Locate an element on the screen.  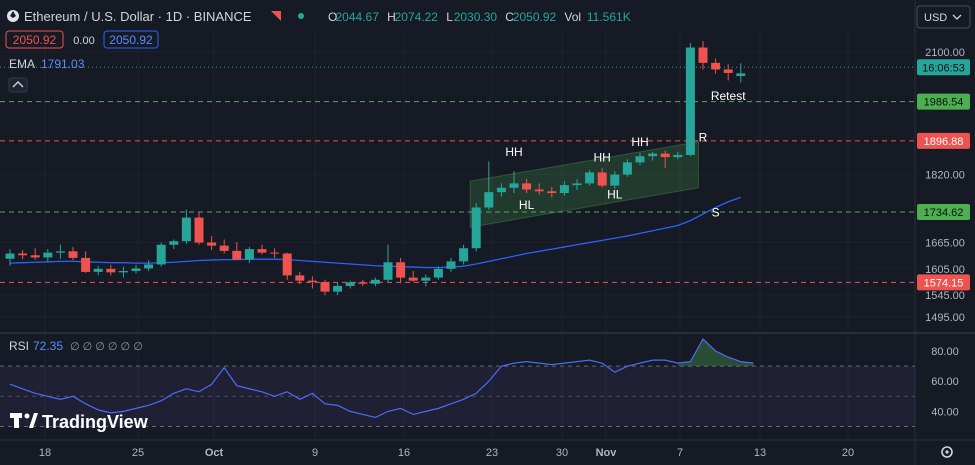
time-tick-label: Oct is located at coordinates (214, 453).